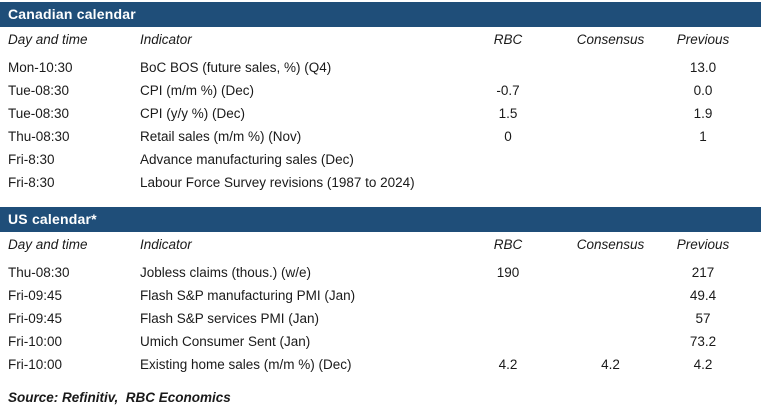  I want to click on previous-cell: 57, so click(703, 318).